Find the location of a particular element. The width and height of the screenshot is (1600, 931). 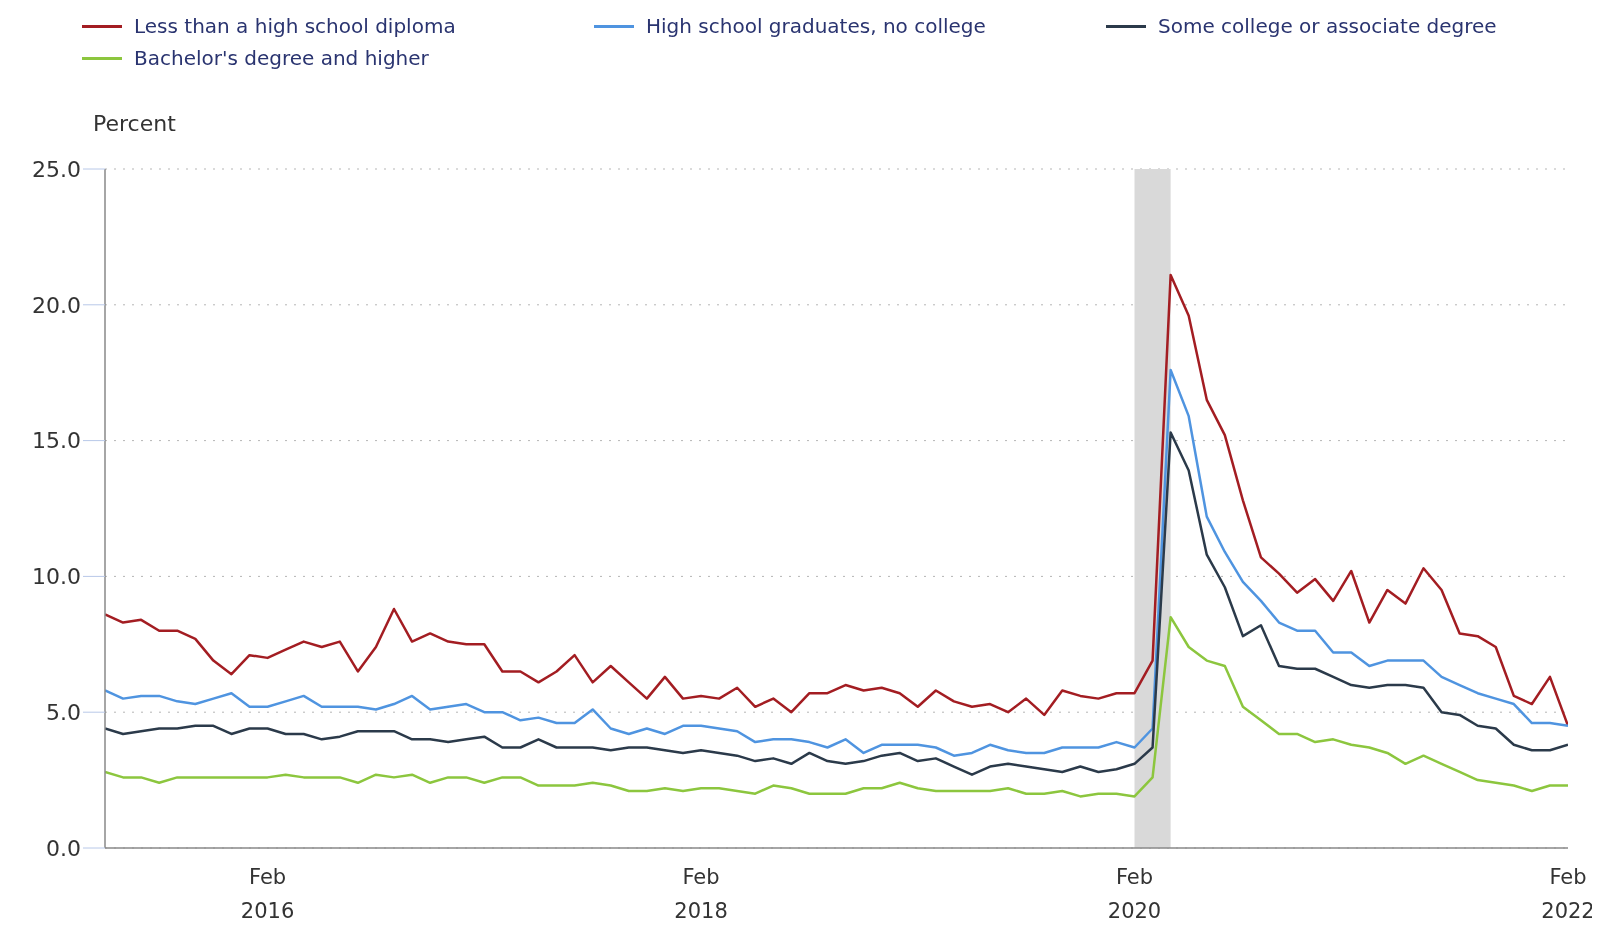

x-tick-label: Feb 2022 is located at coordinates (1568, 894).